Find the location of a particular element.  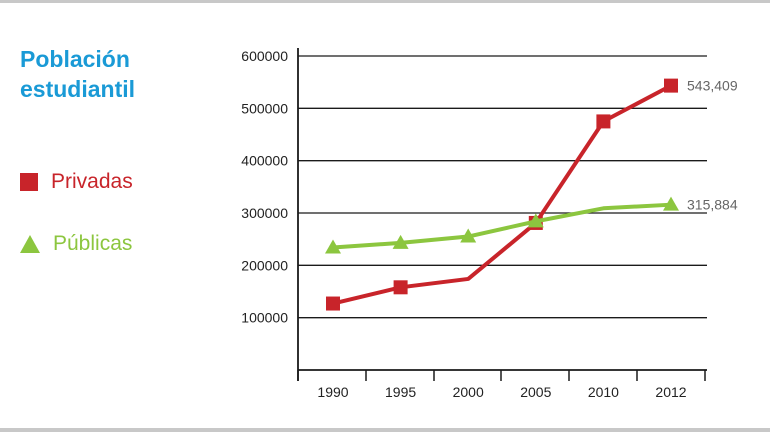

y-tick-label-600000: 600000 is located at coordinates (264, 56).